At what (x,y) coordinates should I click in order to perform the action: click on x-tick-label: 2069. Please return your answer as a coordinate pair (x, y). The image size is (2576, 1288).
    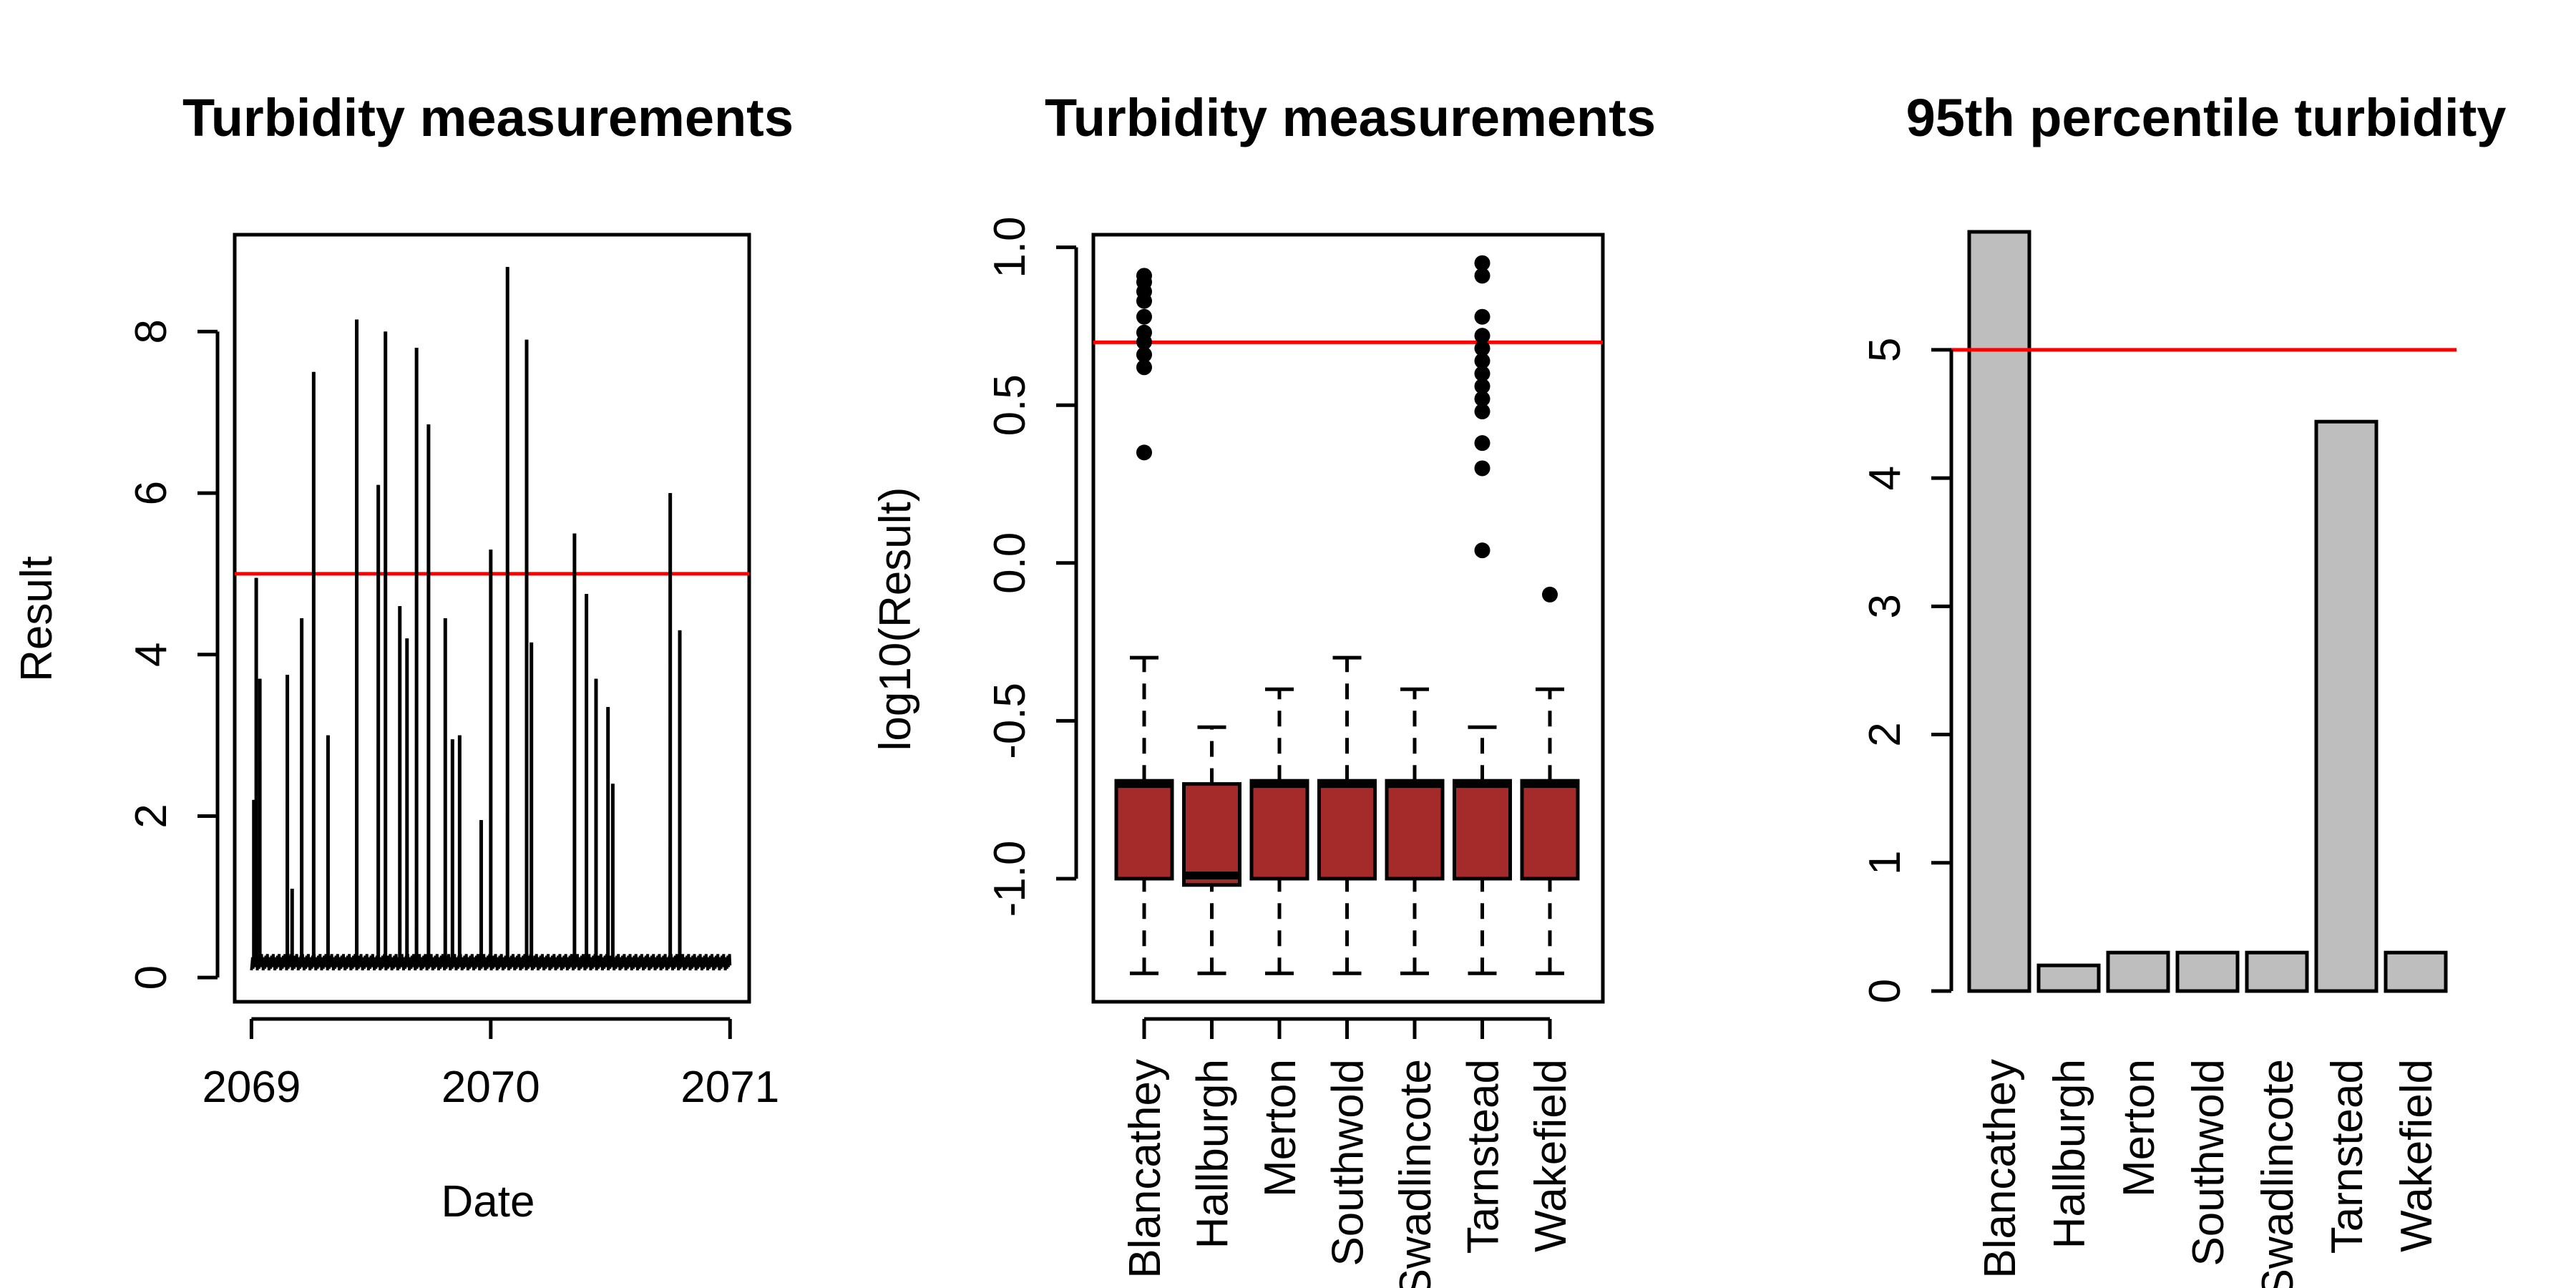
    Looking at the image, I should click on (251, 1087).